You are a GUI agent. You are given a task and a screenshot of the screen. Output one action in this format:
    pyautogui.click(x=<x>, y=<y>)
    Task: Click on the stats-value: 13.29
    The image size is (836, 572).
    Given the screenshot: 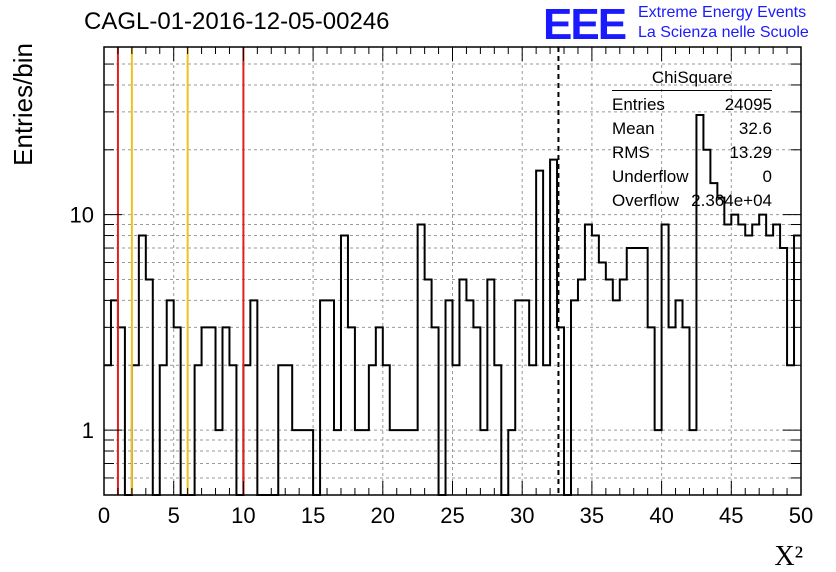 What is the action you would take?
    pyautogui.click(x=750, y=152)
    